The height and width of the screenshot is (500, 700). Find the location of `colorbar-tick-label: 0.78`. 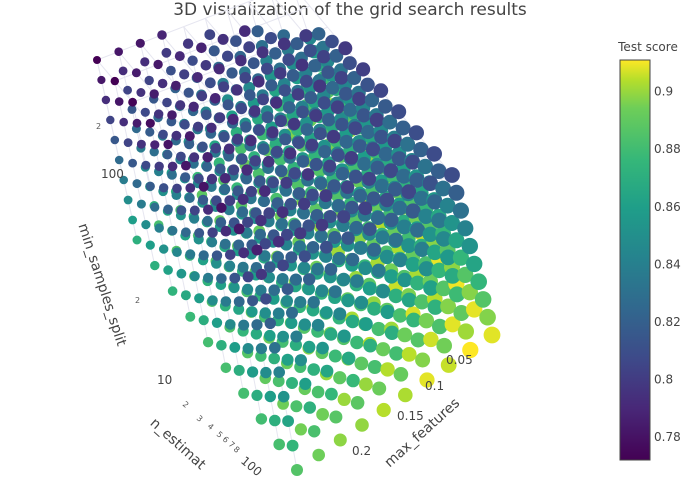

colorbar-tick-label: 0.78 is located at coordinates (667, 437).